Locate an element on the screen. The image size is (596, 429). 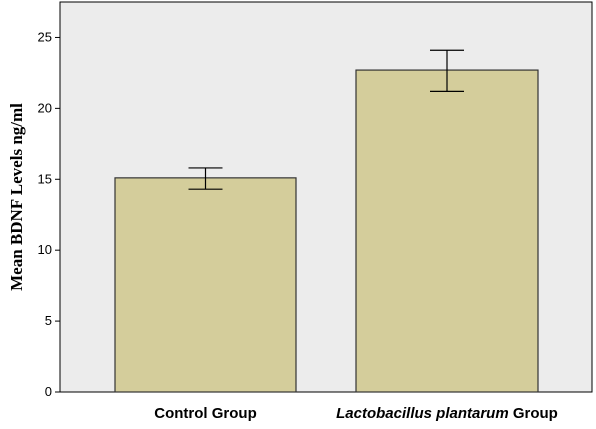
x-category-label-1: Lactobacillus plantarum Group is located at coordinates (447, 413).